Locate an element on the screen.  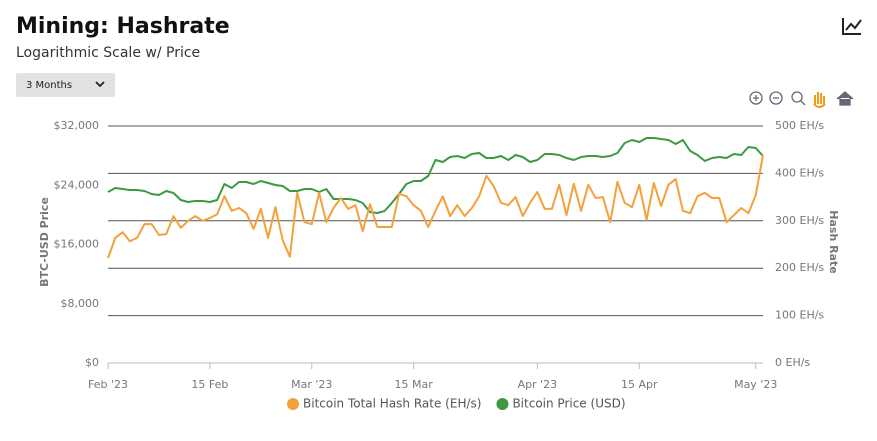
y2-axis-title: Hash Rate is located at coordinates (833, 241).